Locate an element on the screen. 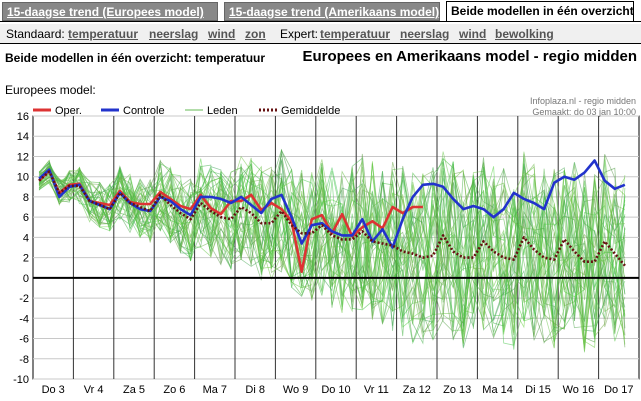 Image resolution: width=641 pixels, height=401 pixels. y-tick-label: 12 is located at coordinates (23, 157).